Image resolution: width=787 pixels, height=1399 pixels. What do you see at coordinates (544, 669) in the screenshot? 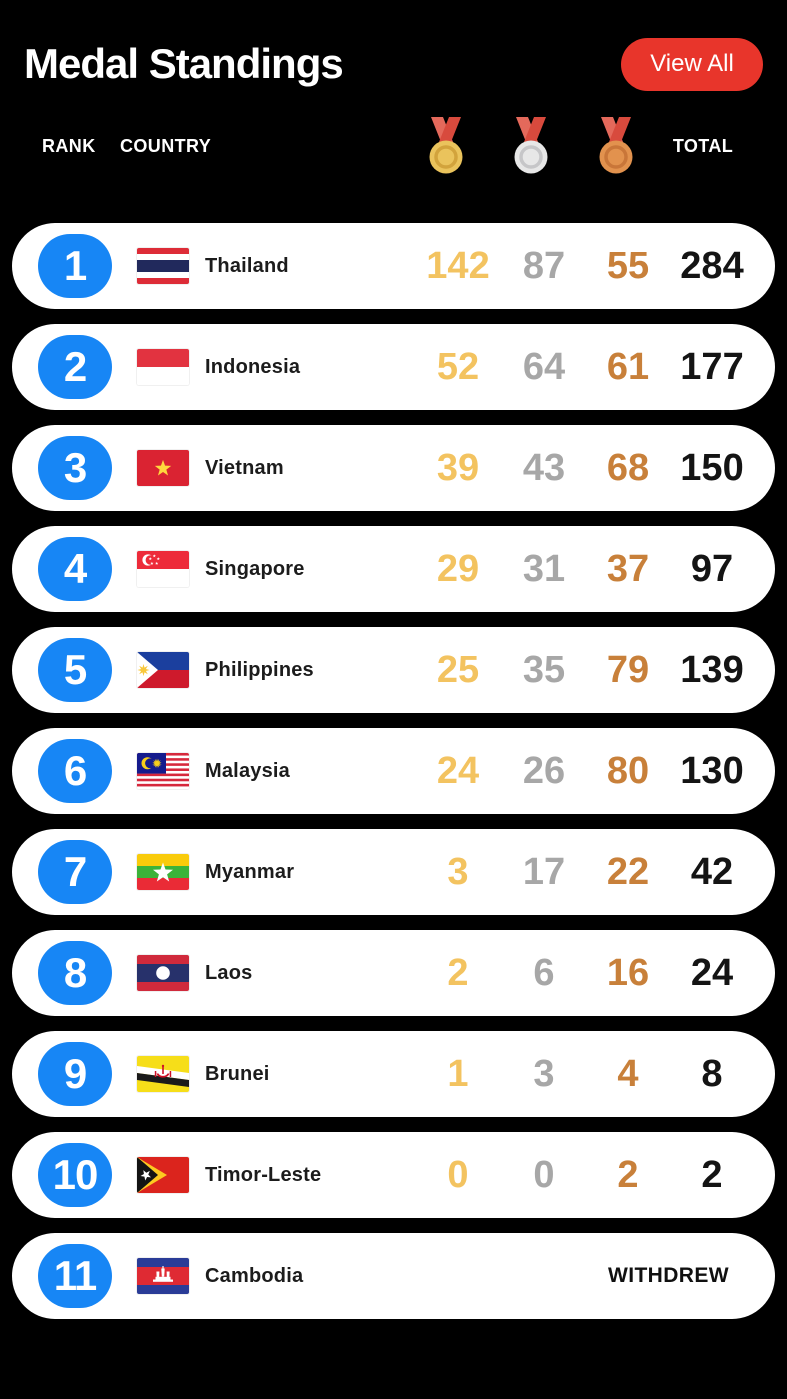
I see `silver-count: 35` at bounding box center [544, 669].